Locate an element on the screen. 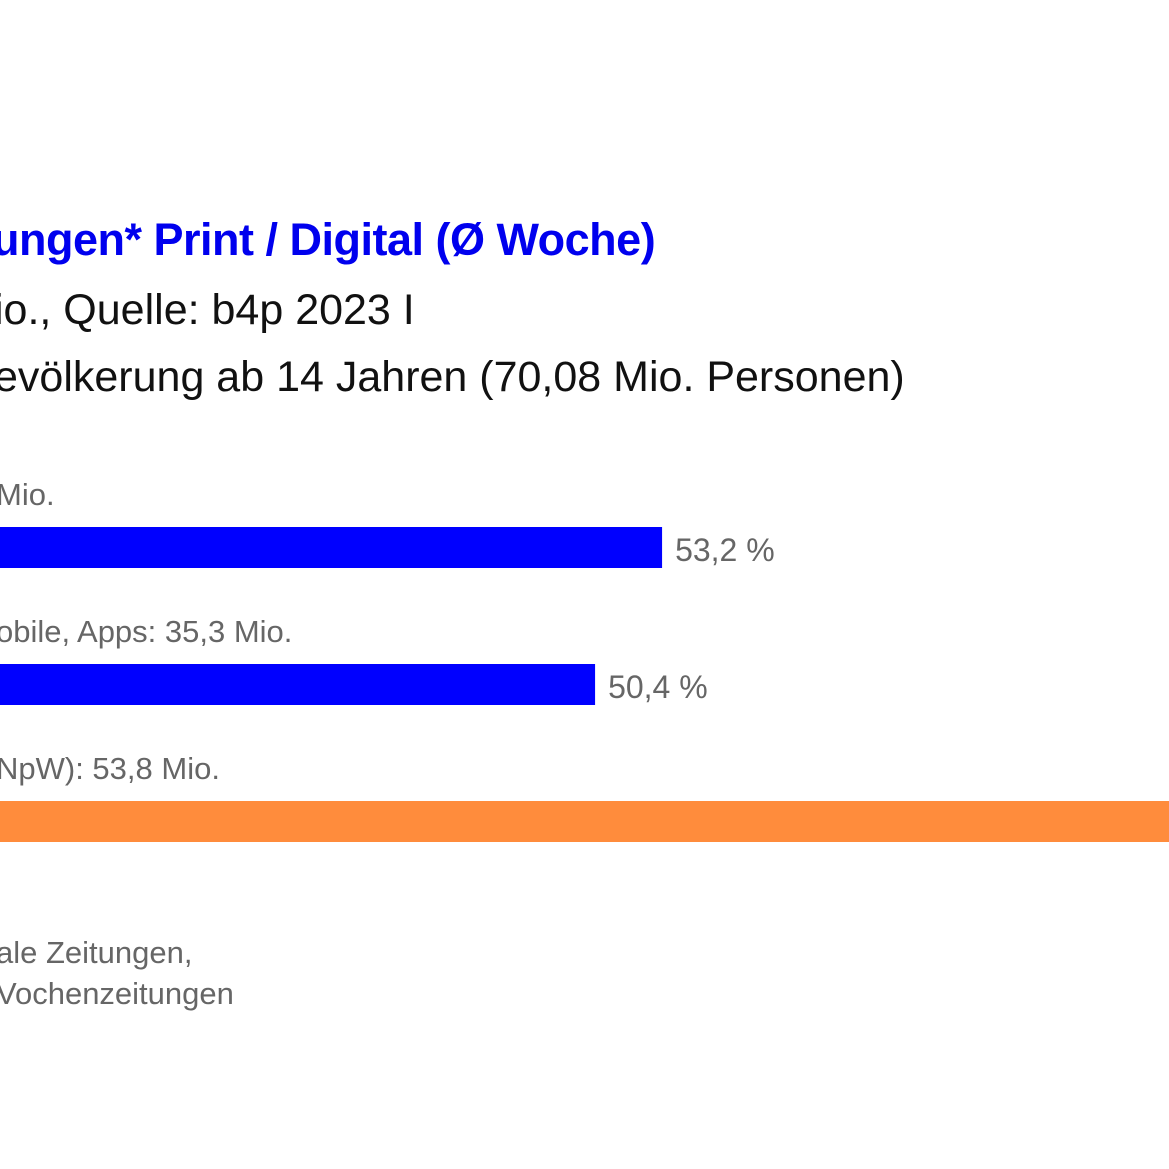 The image size is (1169, 1169). category-label-2: obile, Apps: 35,3 Mio. is located at coordinates (146, 631).